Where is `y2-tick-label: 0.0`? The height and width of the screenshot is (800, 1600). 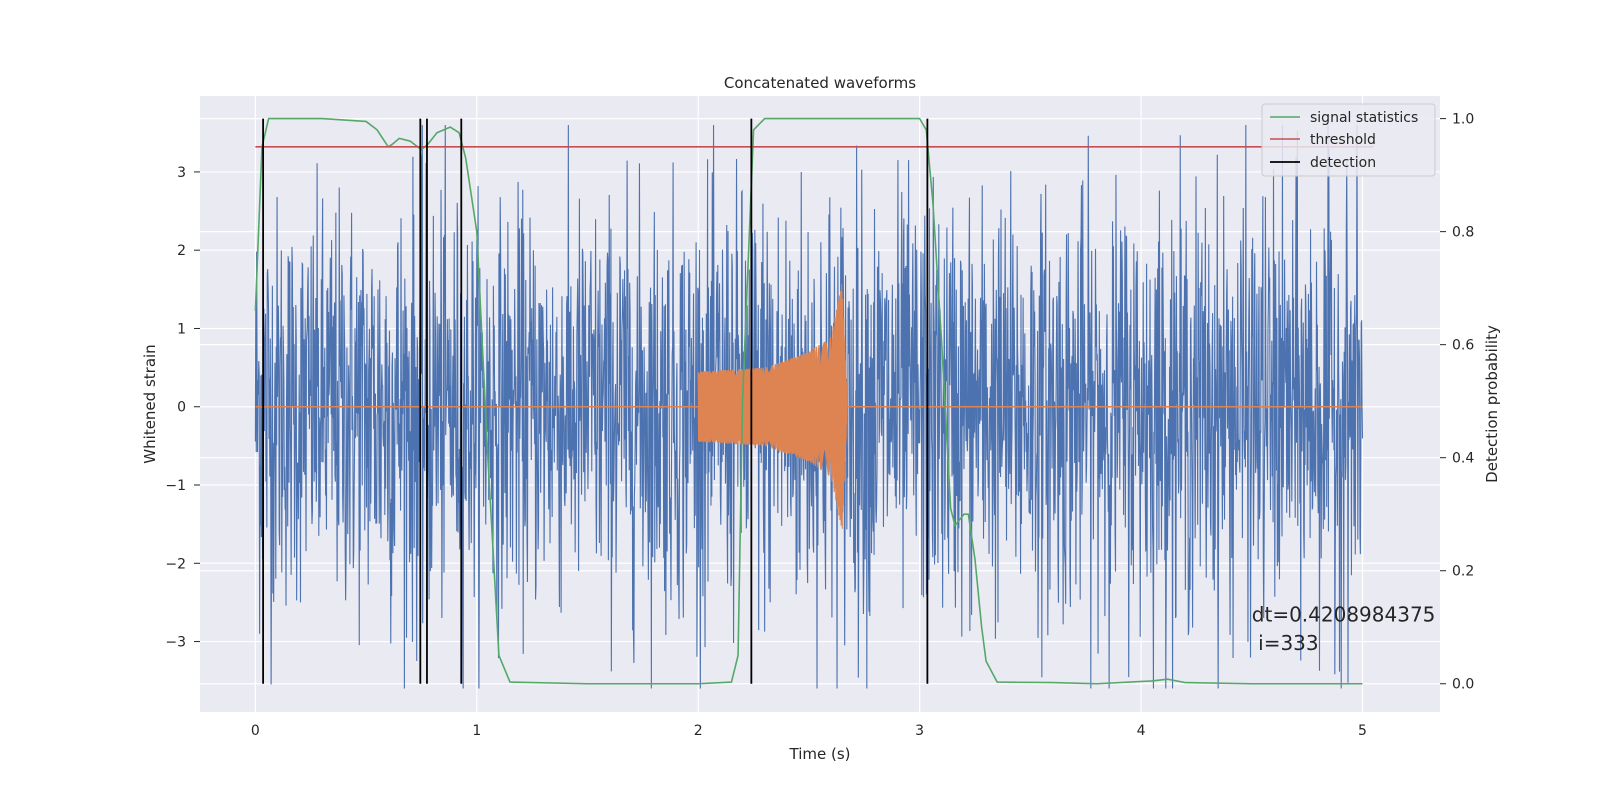
y2-tick-label: 0.0 is located at coordinates (1463, 685).